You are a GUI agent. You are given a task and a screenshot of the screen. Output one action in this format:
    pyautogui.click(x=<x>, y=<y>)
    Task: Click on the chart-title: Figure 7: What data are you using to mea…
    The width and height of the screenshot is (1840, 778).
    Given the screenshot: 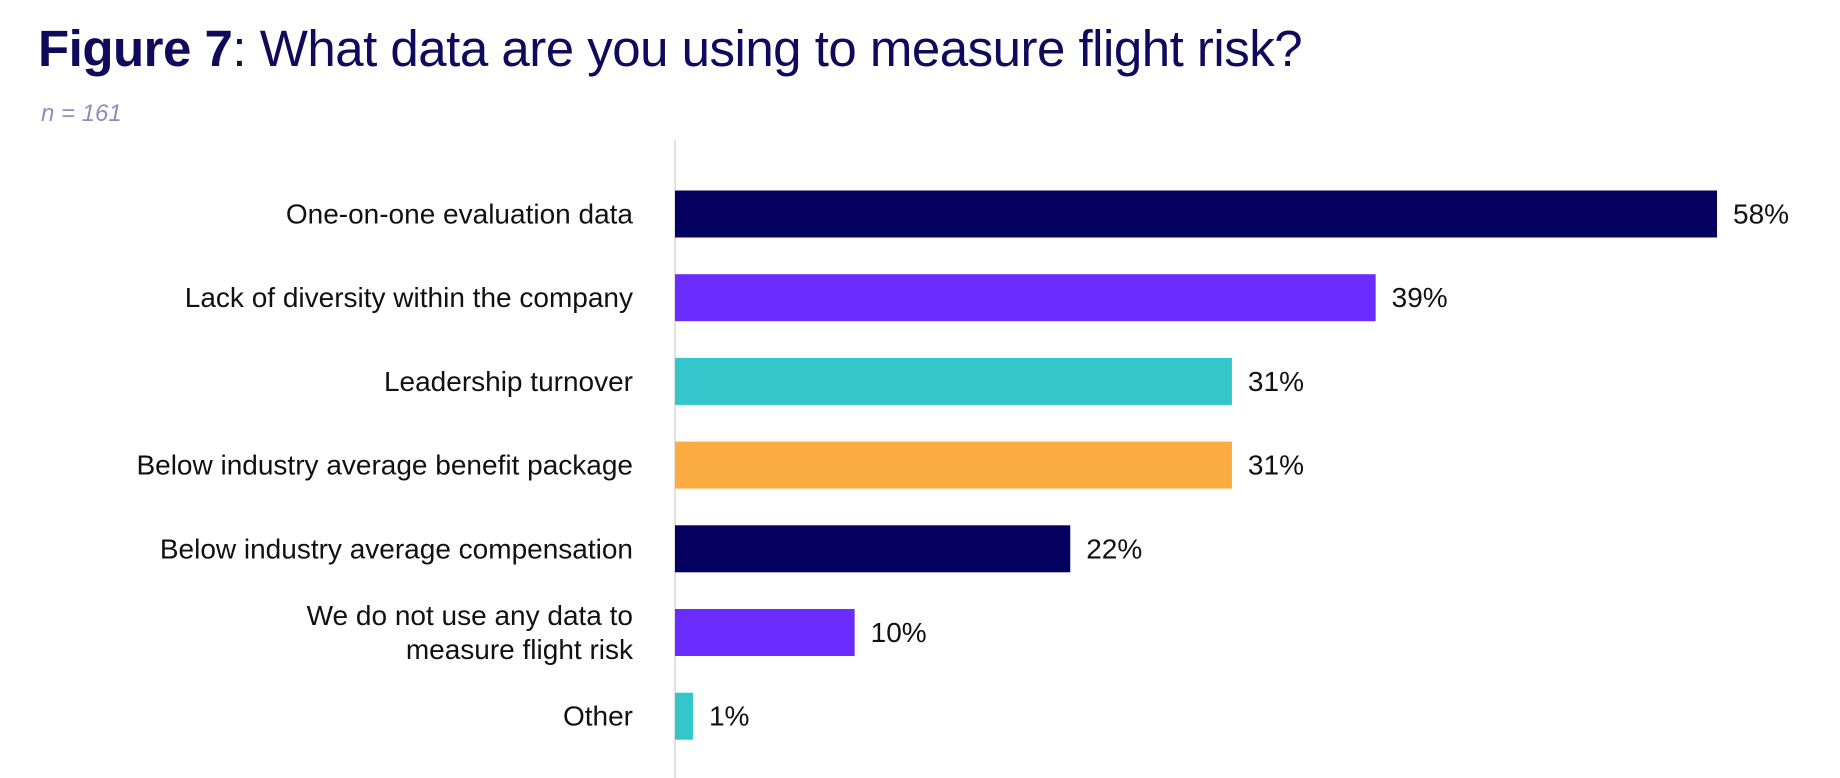 What is the action you would take?
    pyautogui.click(x=670, y=49)
    